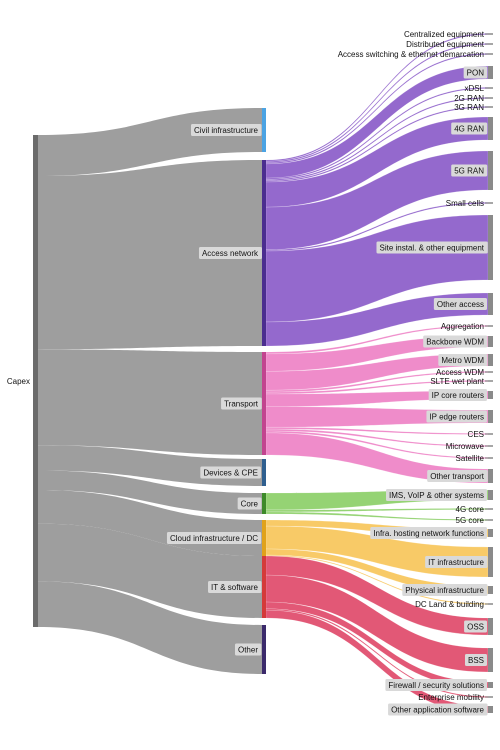 The image size is (500, 750). I want to click on leaf-bar-5g-ran, so click(490, 170).